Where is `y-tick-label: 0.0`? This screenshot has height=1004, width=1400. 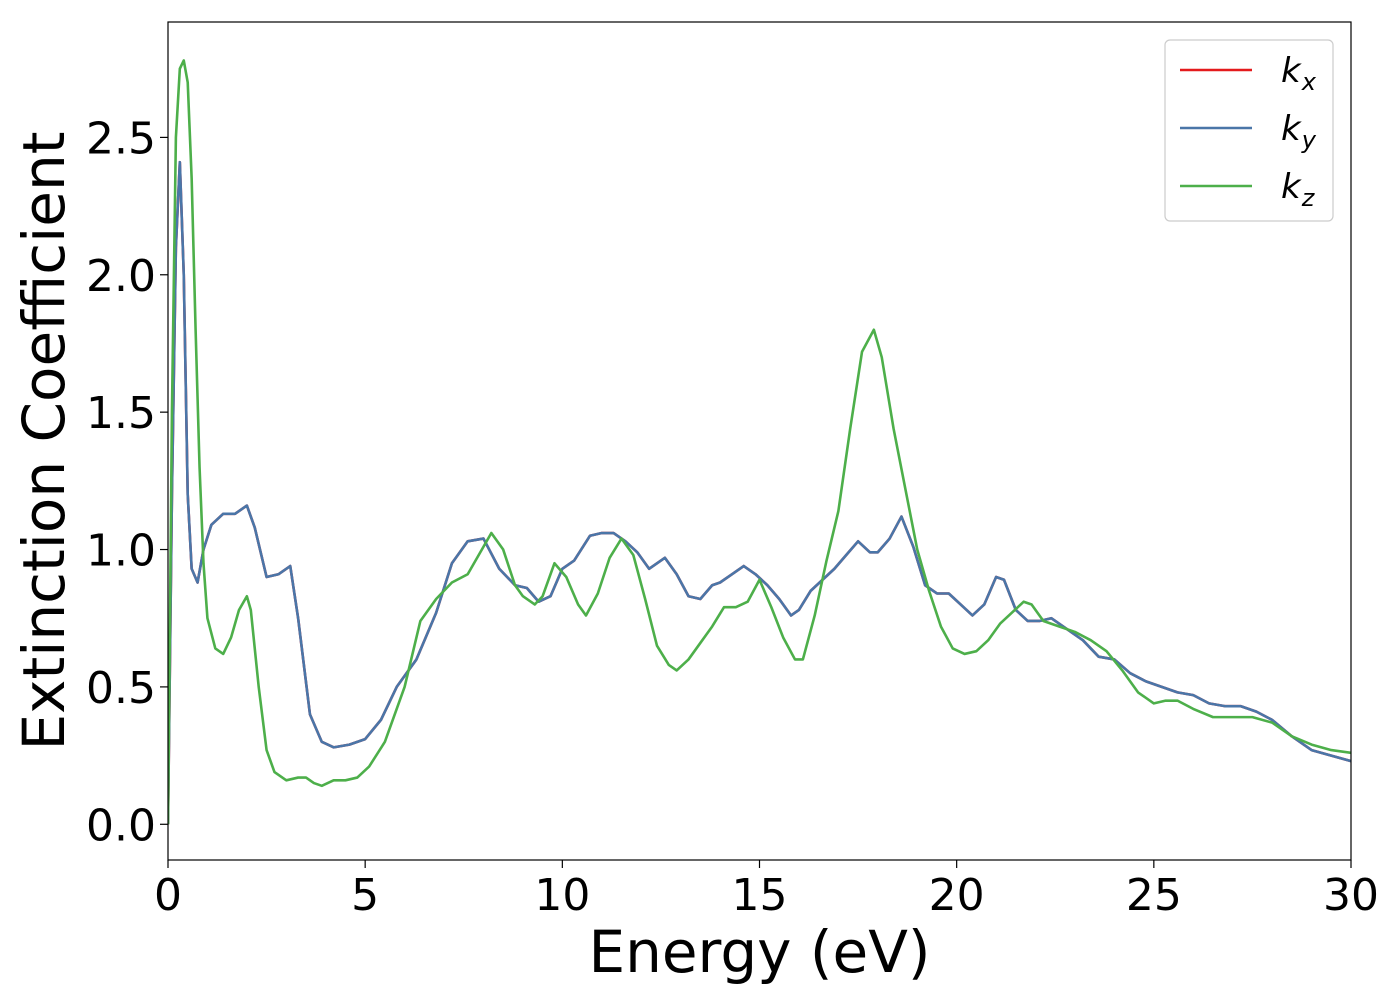 y-tick-label: 0.0 is located at coordinates (121, 825).